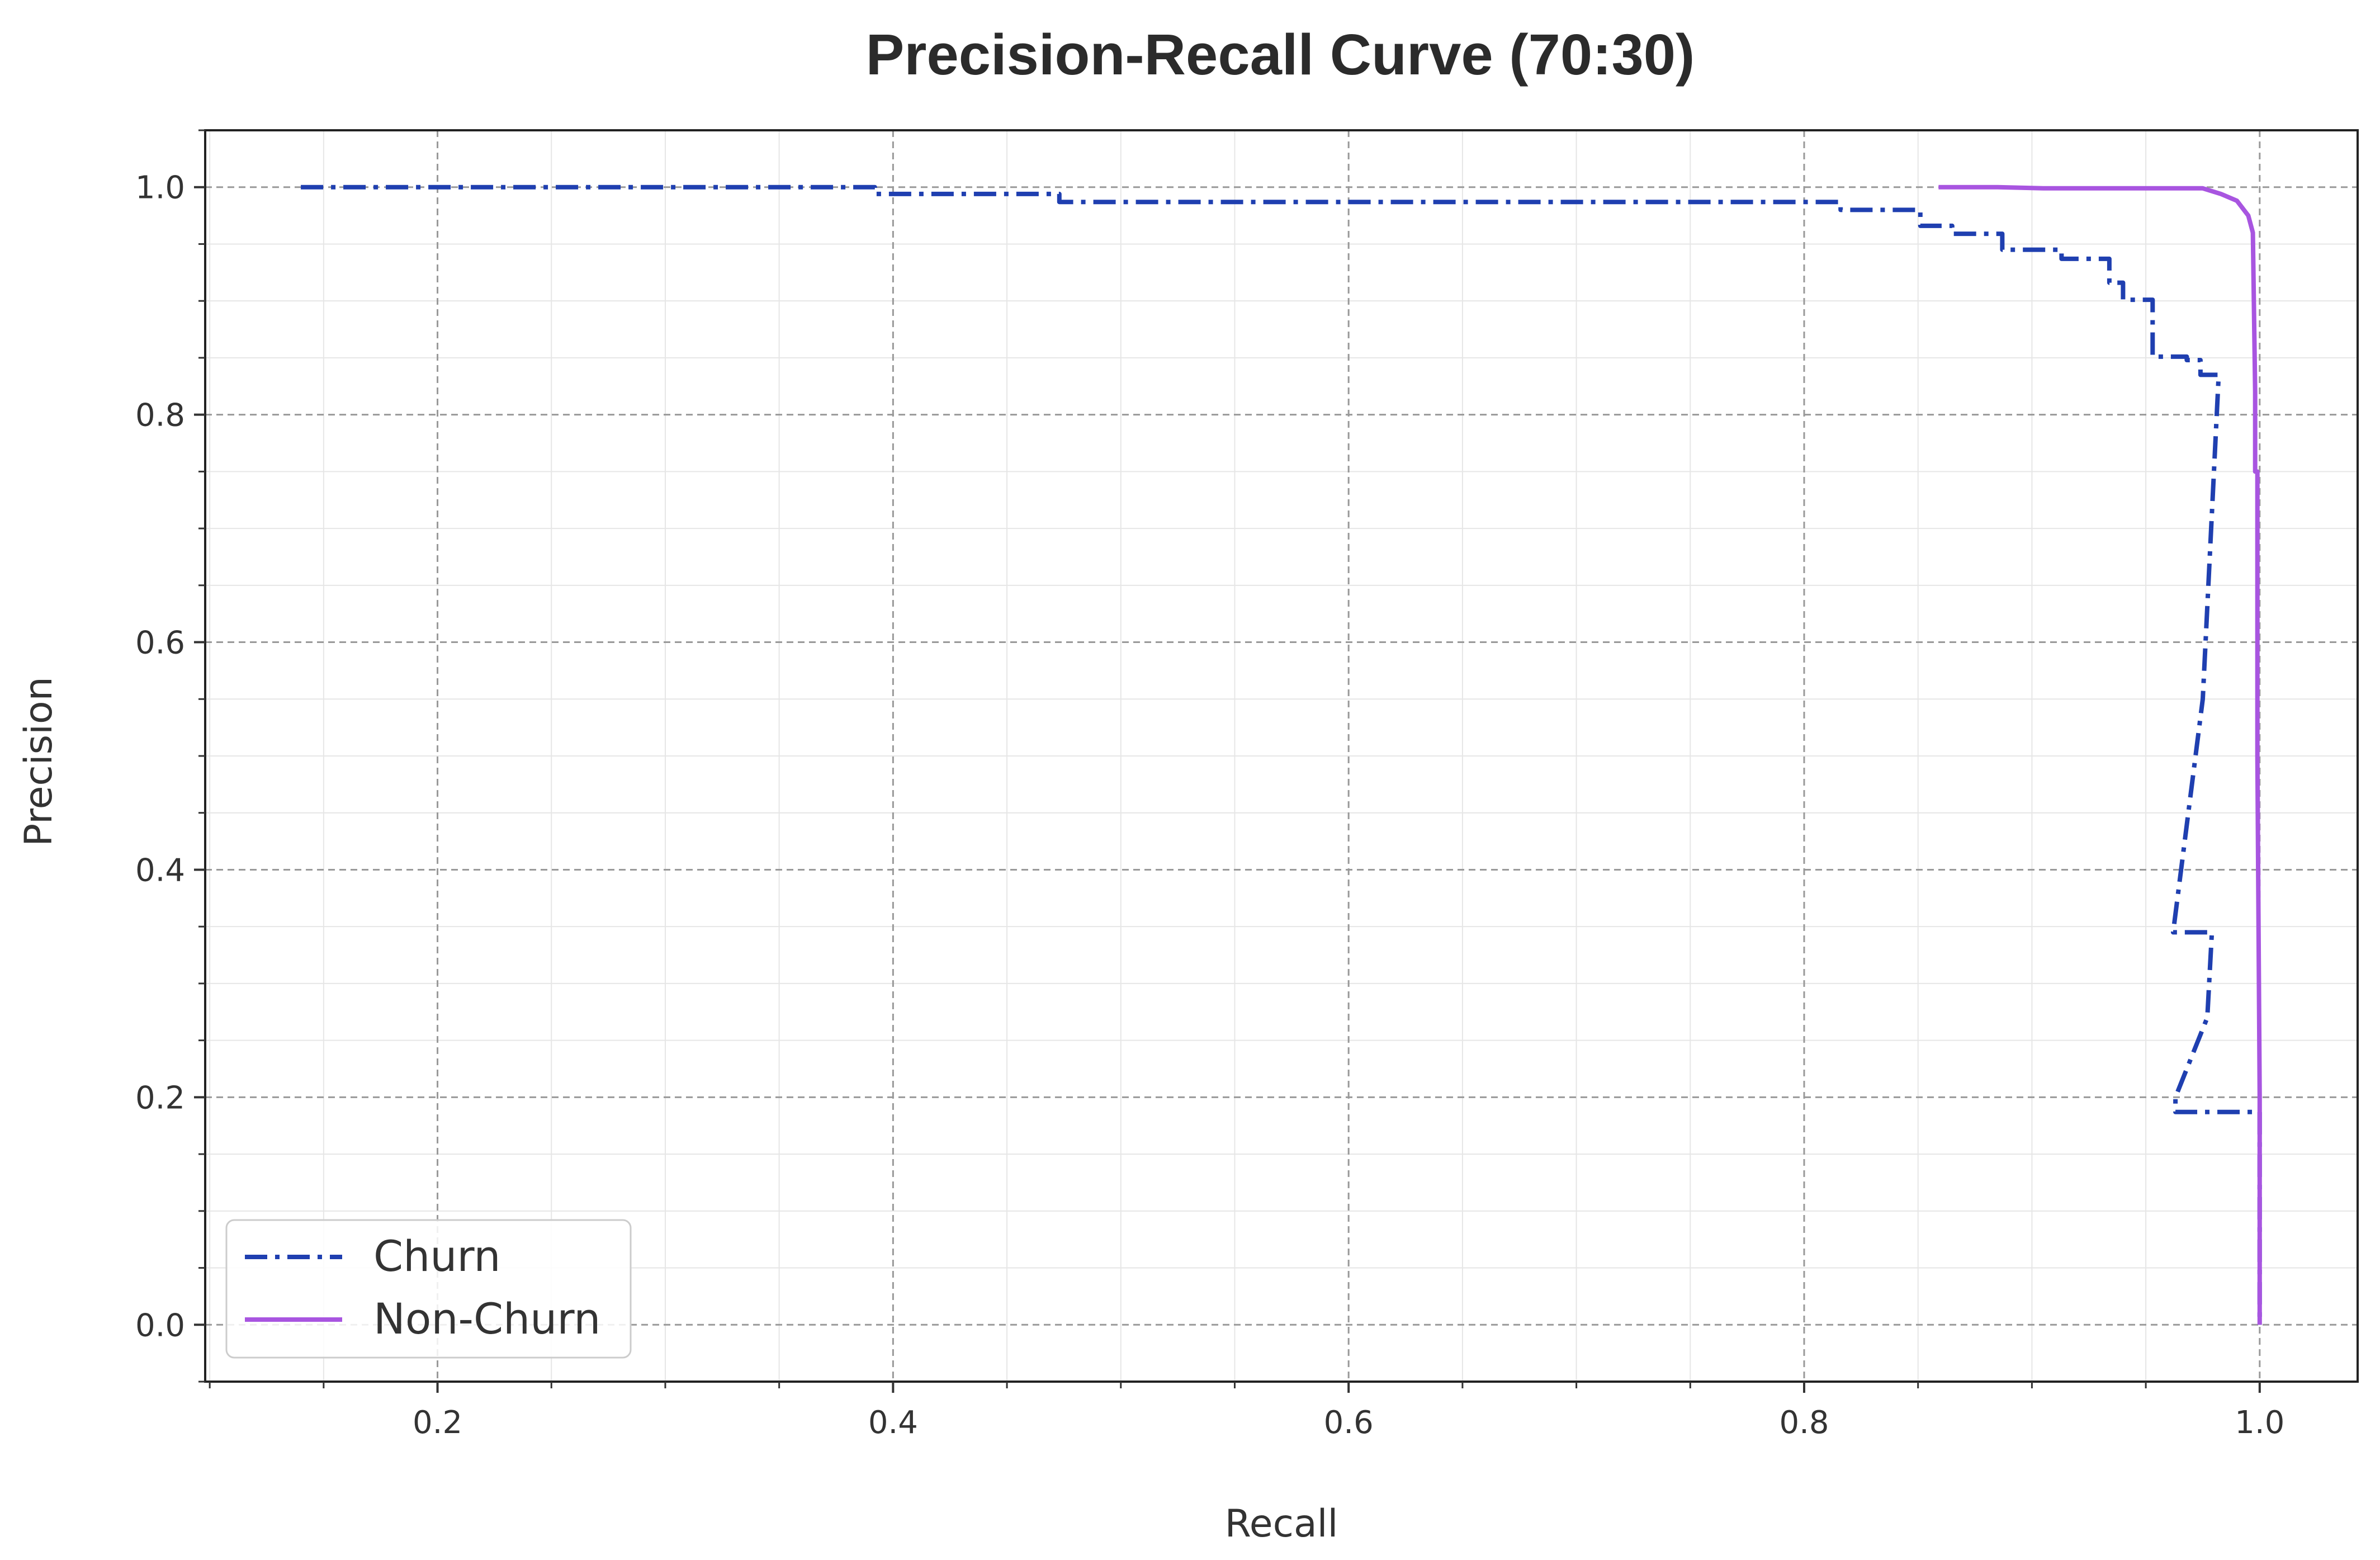 The image size is (2380, 1560). What do you see at coordinates (1804, 1423) in the screenshot?
I see `x-tick-label: 0.8` at bounding box center [1804, 1423].